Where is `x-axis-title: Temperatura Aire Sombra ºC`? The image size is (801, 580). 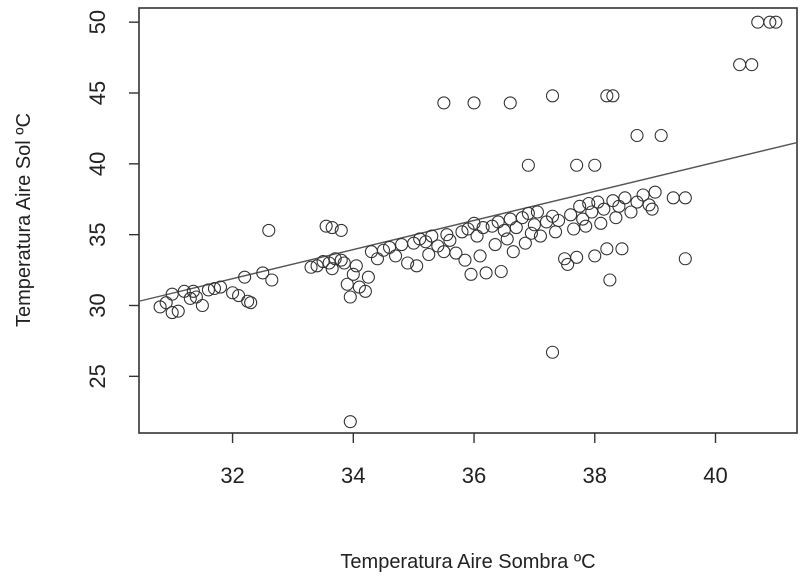 x-axis-title: Temperatura Aire Sombra ºC is located at coordinates (467, 562).